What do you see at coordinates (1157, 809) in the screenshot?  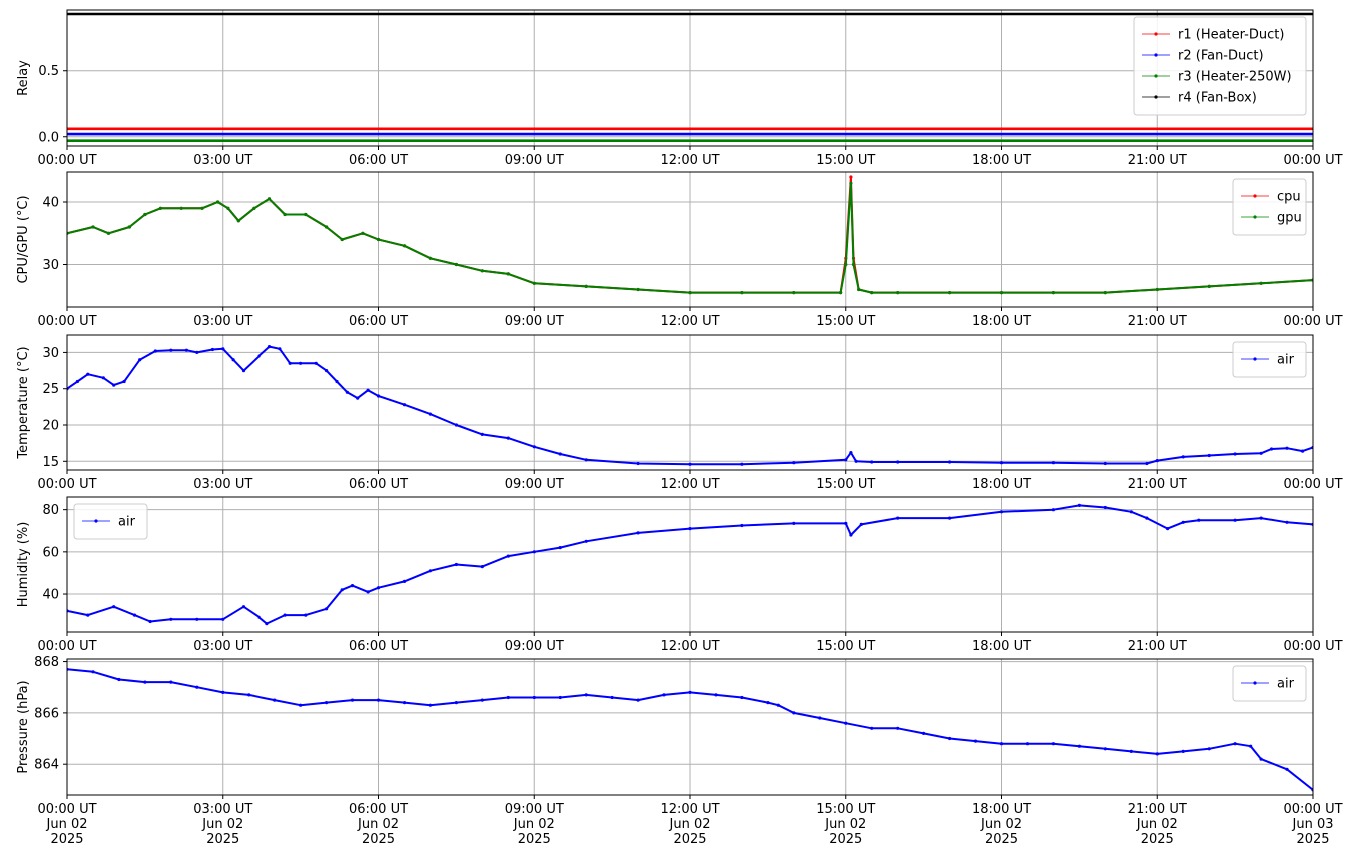 I see `x-tick-label: 21:00 UT` at bounding box center [1157, 809].